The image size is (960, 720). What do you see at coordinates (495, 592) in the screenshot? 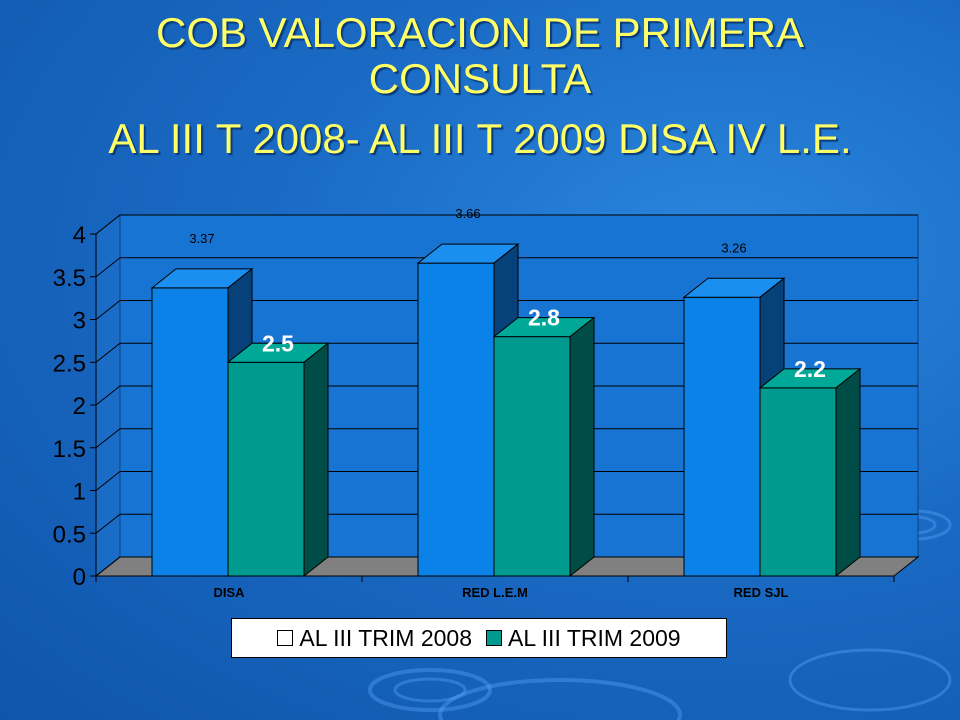
I see `x-tick-label: RED L.E.M` at bounding box center [495, 592].